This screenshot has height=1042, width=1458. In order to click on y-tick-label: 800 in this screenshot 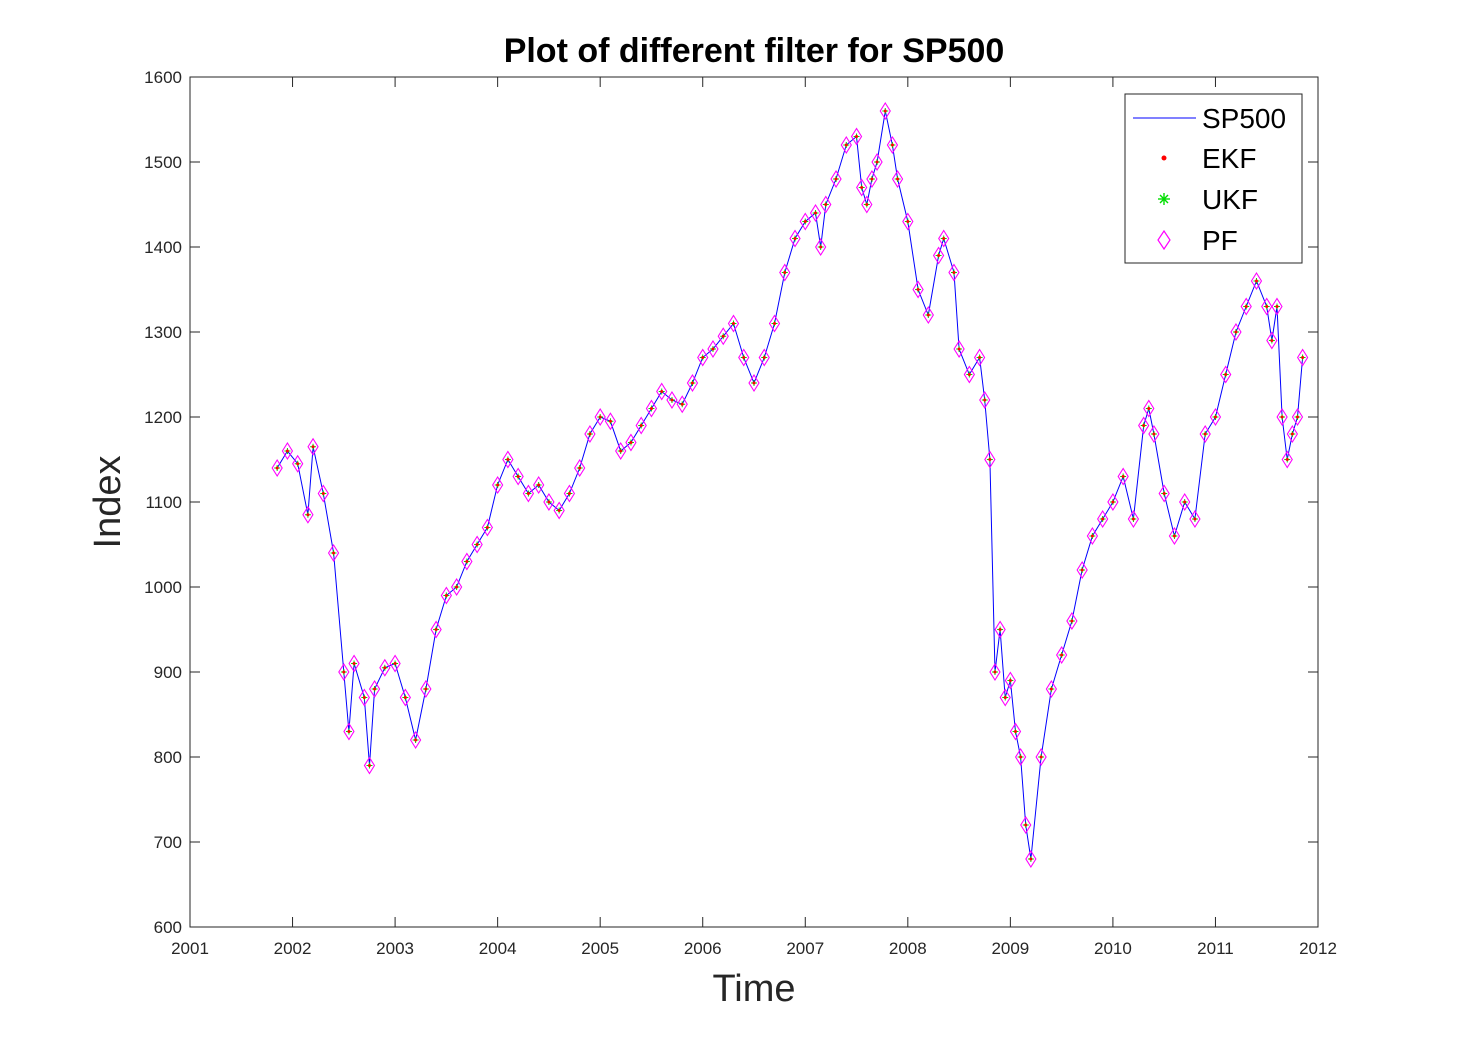, I will do `click(168, 757)`.